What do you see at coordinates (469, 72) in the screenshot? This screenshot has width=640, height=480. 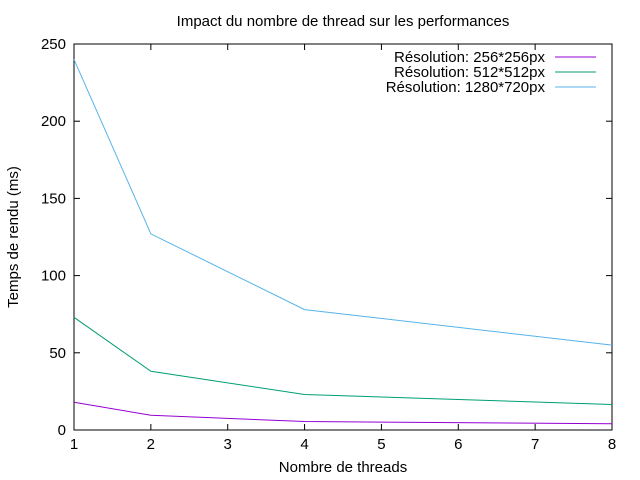 I see `legend-label-2: Résolution: 512*512px` at bounding box center [469, 72].